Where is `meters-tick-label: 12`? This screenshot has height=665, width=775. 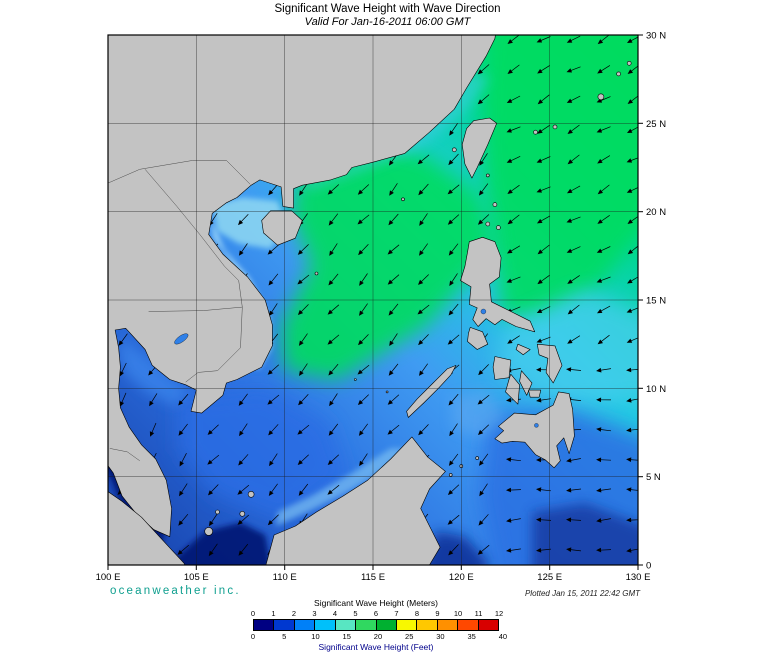
meters-tick-label: 12 is located at coordinates (499, 613).